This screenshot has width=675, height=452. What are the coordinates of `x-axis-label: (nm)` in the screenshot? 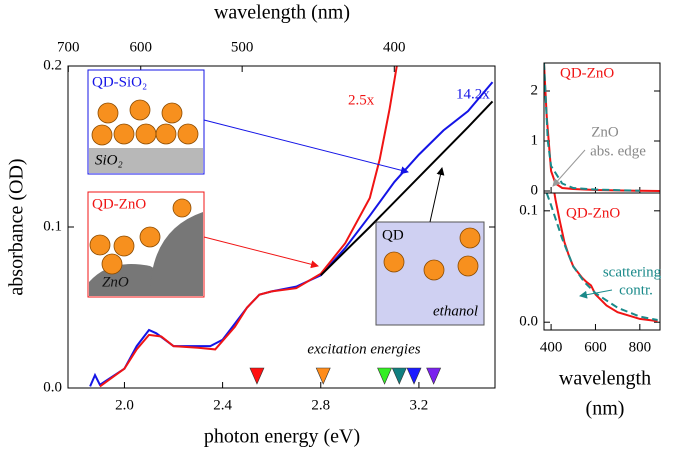 It's located at (605, 409).